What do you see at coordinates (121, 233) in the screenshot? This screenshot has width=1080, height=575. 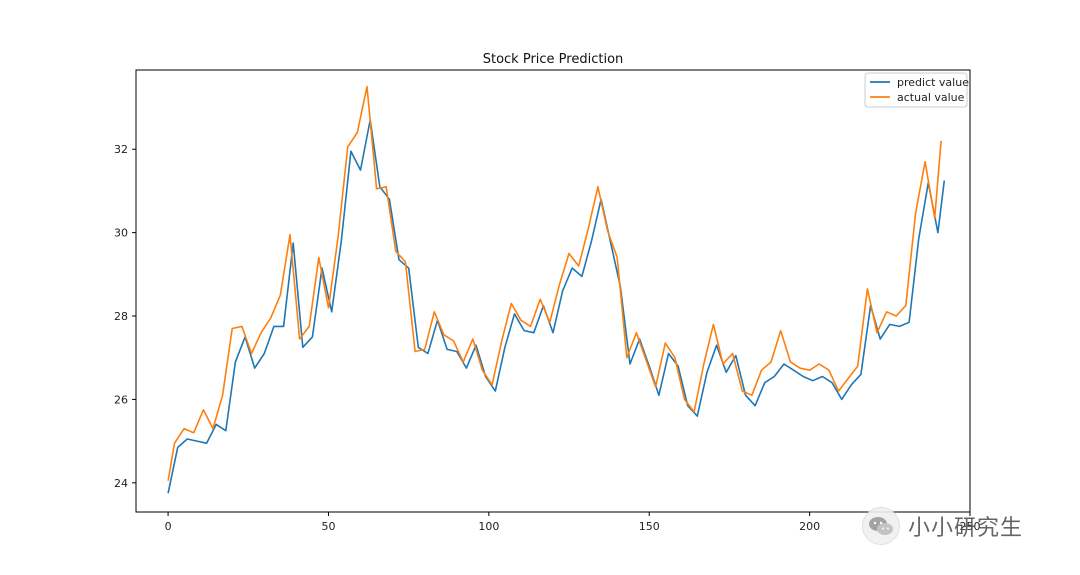 I see `y-tick-label: 30` at bounding box center [121, 233].